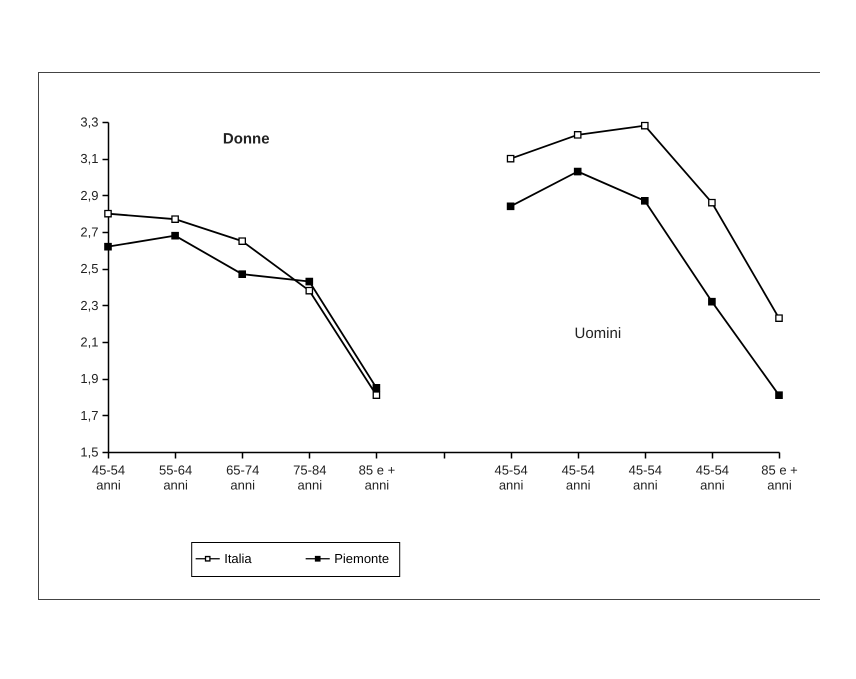  What do you see at coordinates (89, 232) in the screenshot?
I see `y-tick-label: 2,7` at bounding box center [89, 232].